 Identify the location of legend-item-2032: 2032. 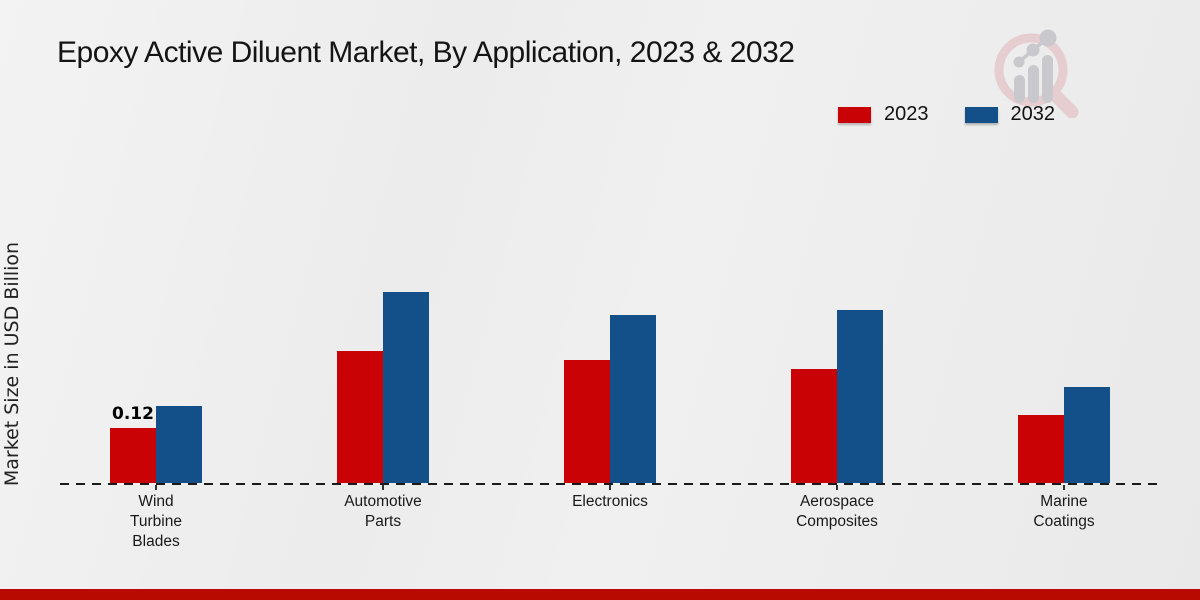
(1010, 114).